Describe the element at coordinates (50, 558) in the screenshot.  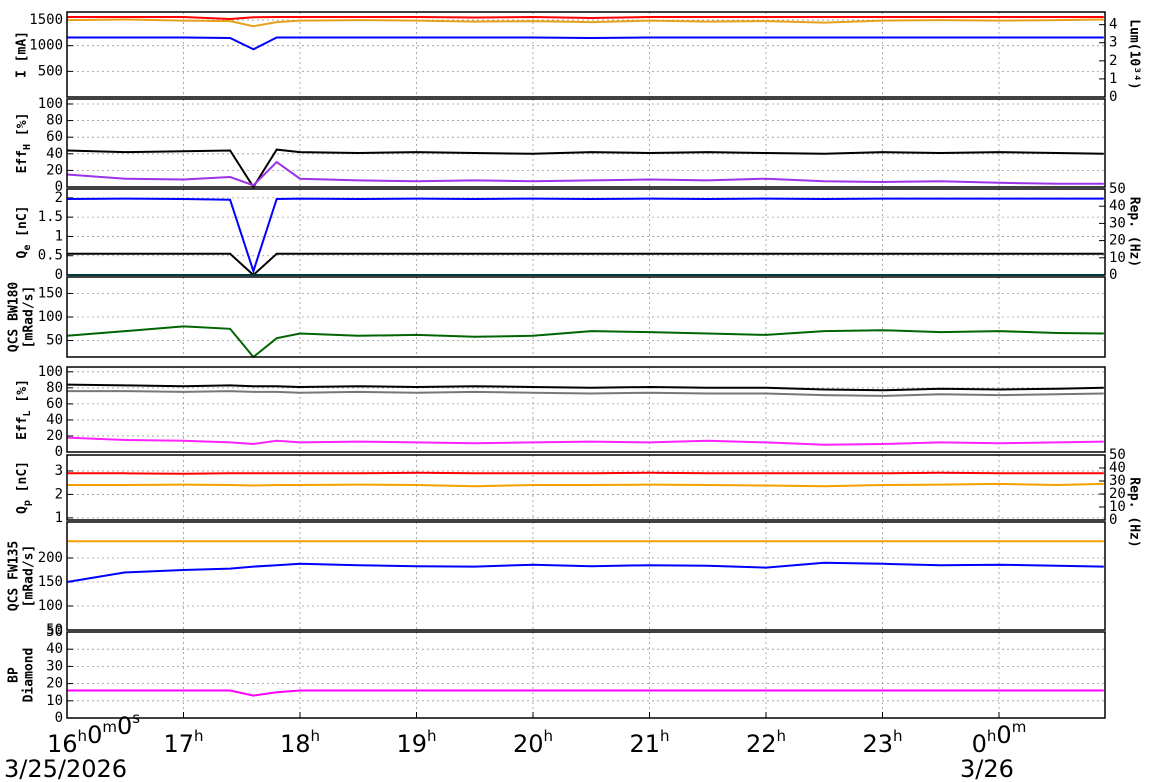
I see `y-tick-label: 200` at that location.